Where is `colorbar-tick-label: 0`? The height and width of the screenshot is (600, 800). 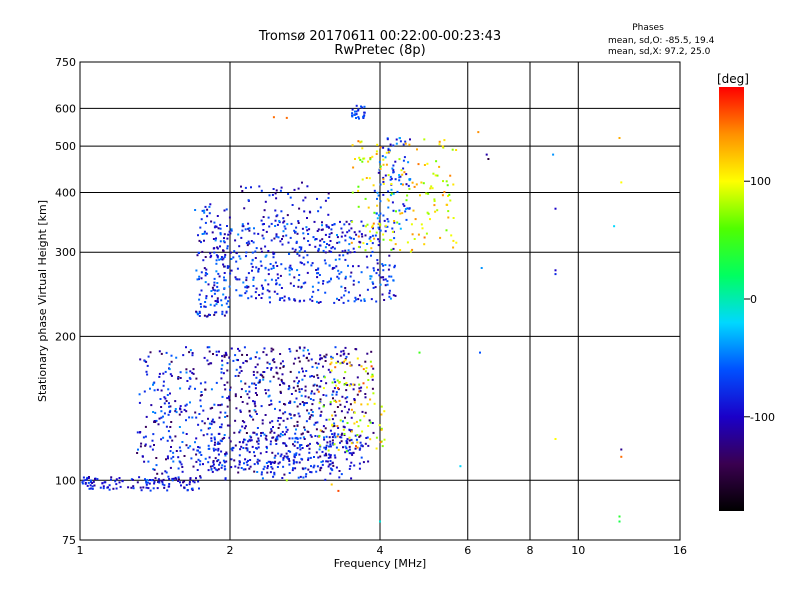 colorbar-tick-label: 0 is located at coordinates (753, 299).